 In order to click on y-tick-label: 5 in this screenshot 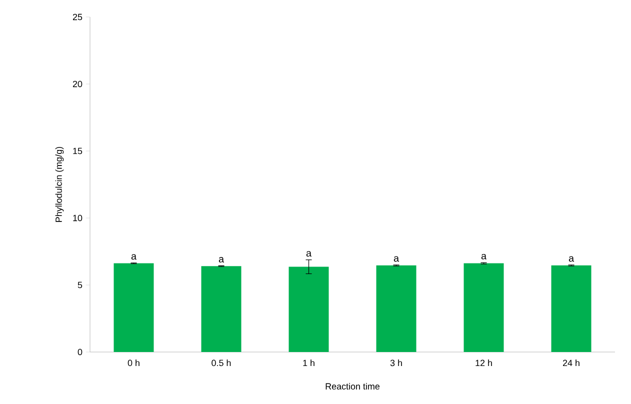, I will do `click(80, 285)`.